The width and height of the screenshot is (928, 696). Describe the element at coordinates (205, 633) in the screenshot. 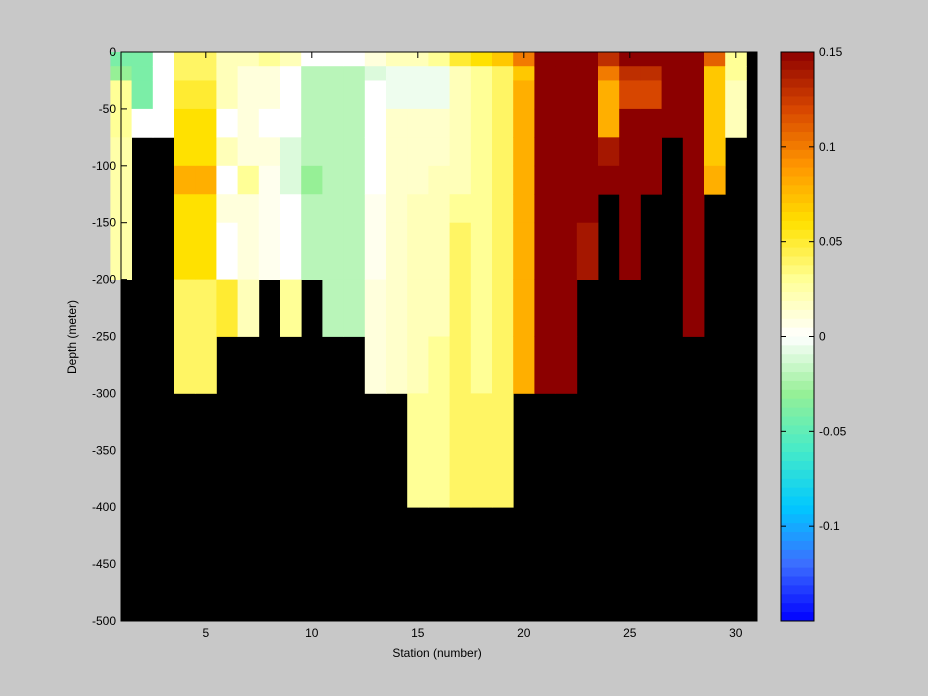

I see `x-tick-label: 5` at that location.